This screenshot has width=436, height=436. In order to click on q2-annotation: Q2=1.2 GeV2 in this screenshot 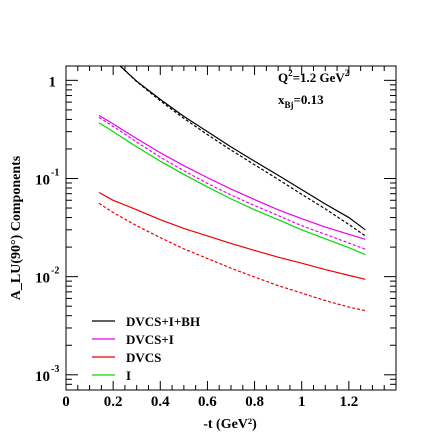, I will do `click(314, 76)`.